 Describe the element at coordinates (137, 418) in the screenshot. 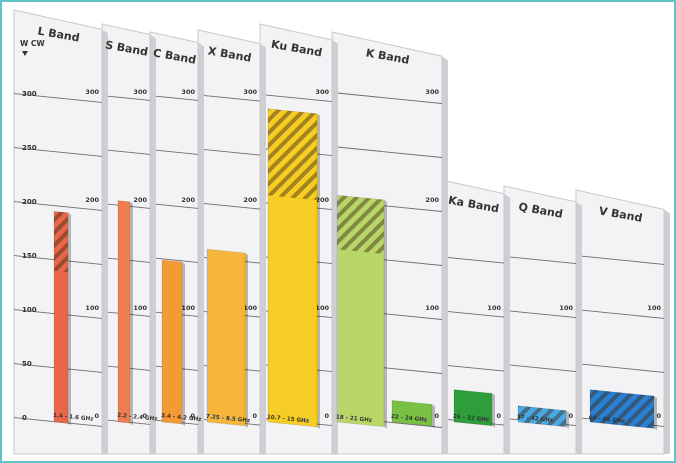

I see `band-range-label: 2.2 - 2.4 GHz` at that location.